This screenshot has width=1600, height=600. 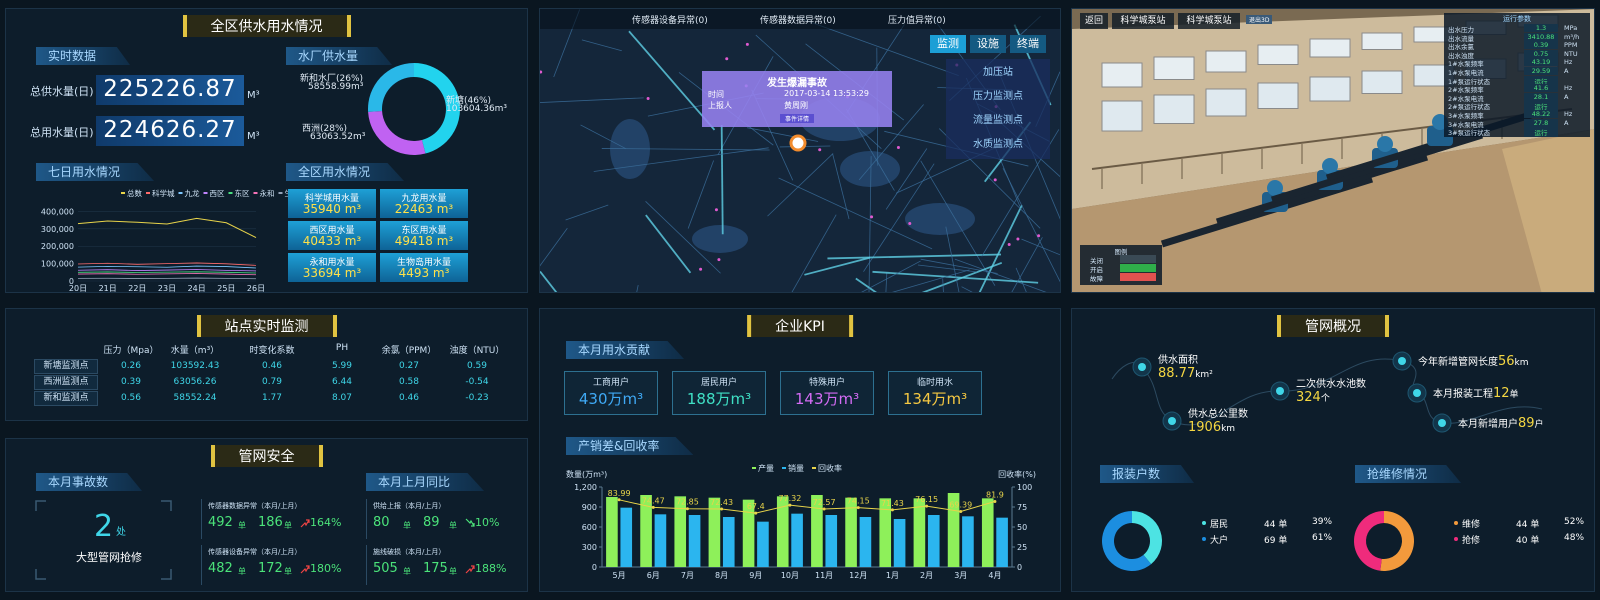 What do you see at coordinates (892, 503) in the screenshot?
I see `data-label: 71.43` at bounding box center [892, 503].